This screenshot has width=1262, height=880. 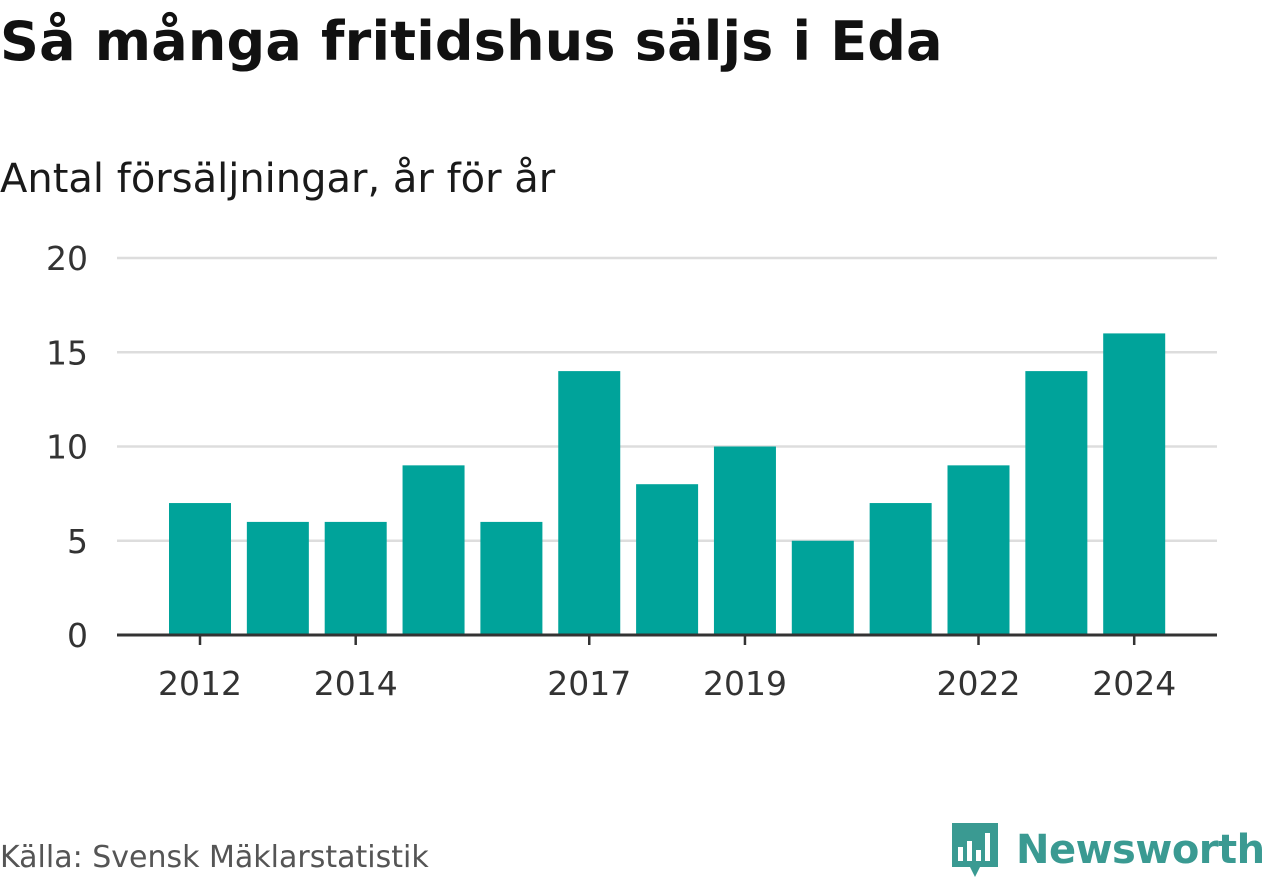 What do you see at coordinates (471, 41) in the screenshot?
I see `chart-title: Så många fritidshus säljs i Eda` at bounding box center [471, 41].